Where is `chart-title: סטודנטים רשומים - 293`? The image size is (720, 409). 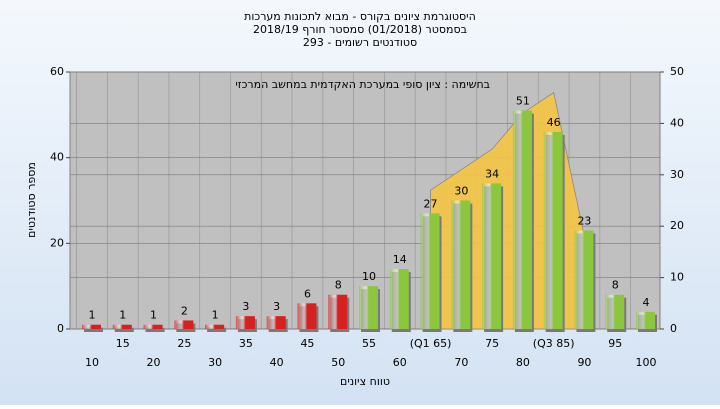 chart-title: סטודנטים רשומים - 293 is located at coordinates (360, 42).